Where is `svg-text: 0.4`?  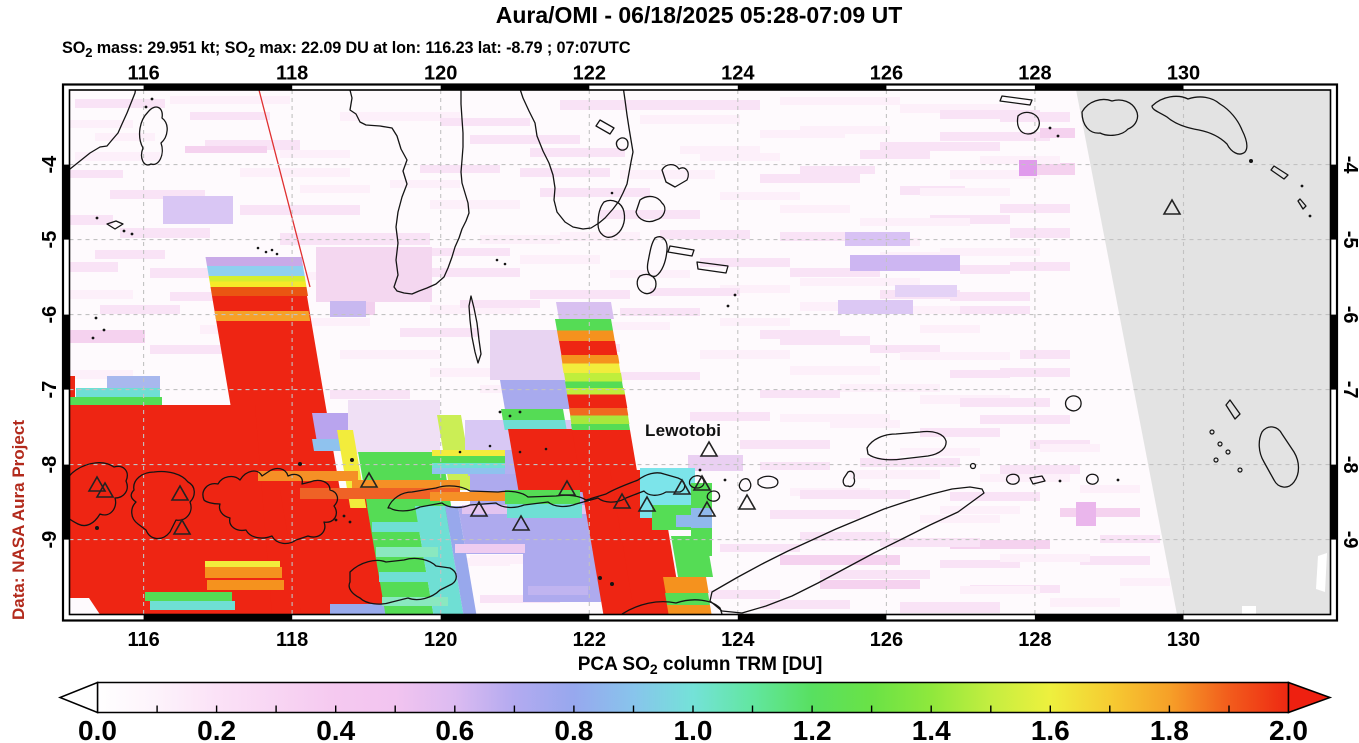
svg-text: 0.4 is located at coordinates (335, 729).